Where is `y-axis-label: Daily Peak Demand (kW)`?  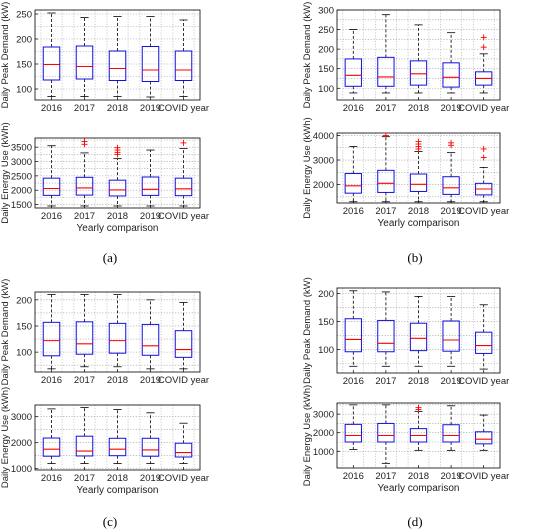 y-axis-label: Daily Peak Demand (kW) is located at coordinates (307, 330).